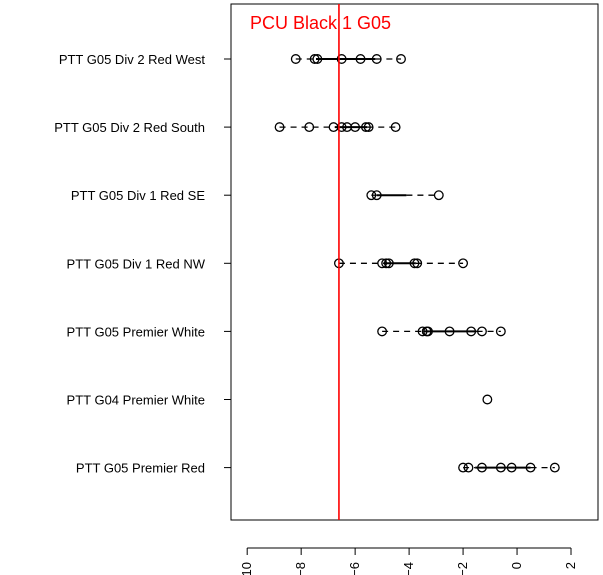 The height and width of the screenshot is (575, 603). Describe the element at coordinates (136, 331) in the screenshot. I see `team-label: PTT G05 Premier White` at that location.